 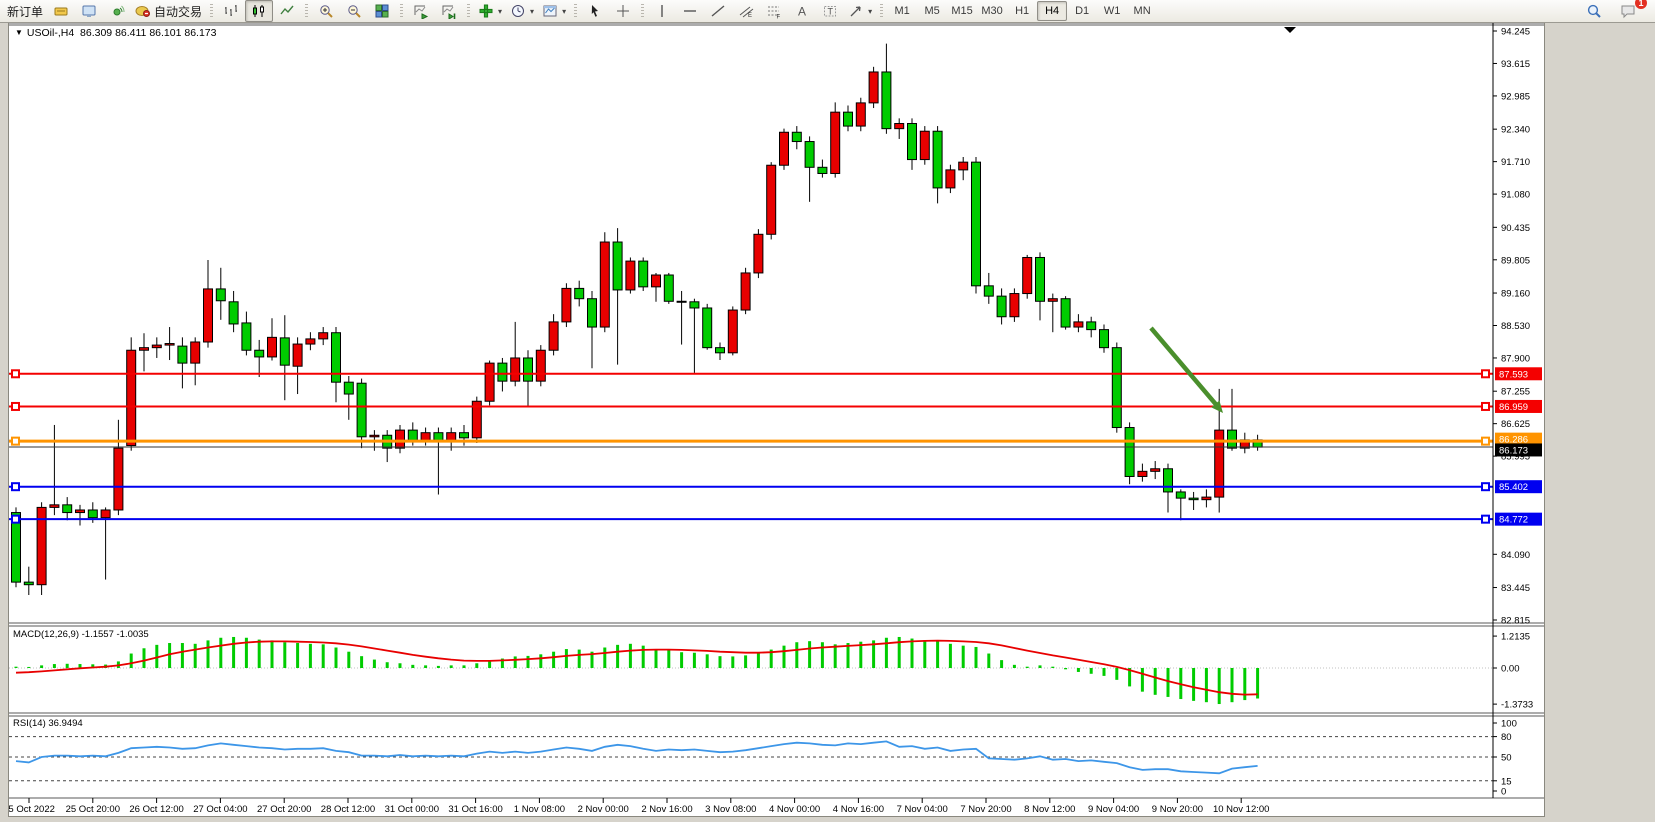 I want to click on label-button: T, so click(x=830, y=11).